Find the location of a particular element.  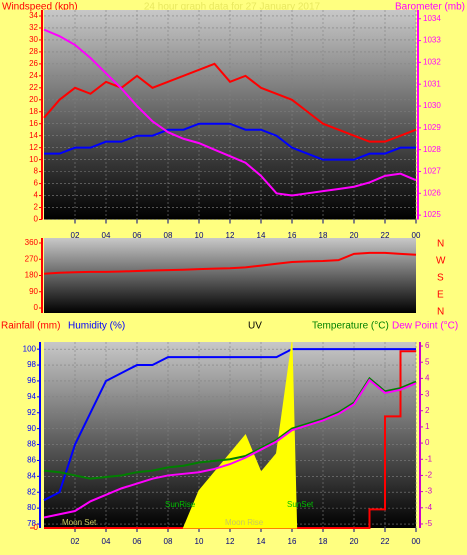

y2-tick-label: 1026 is located at coordinates (432, 192).